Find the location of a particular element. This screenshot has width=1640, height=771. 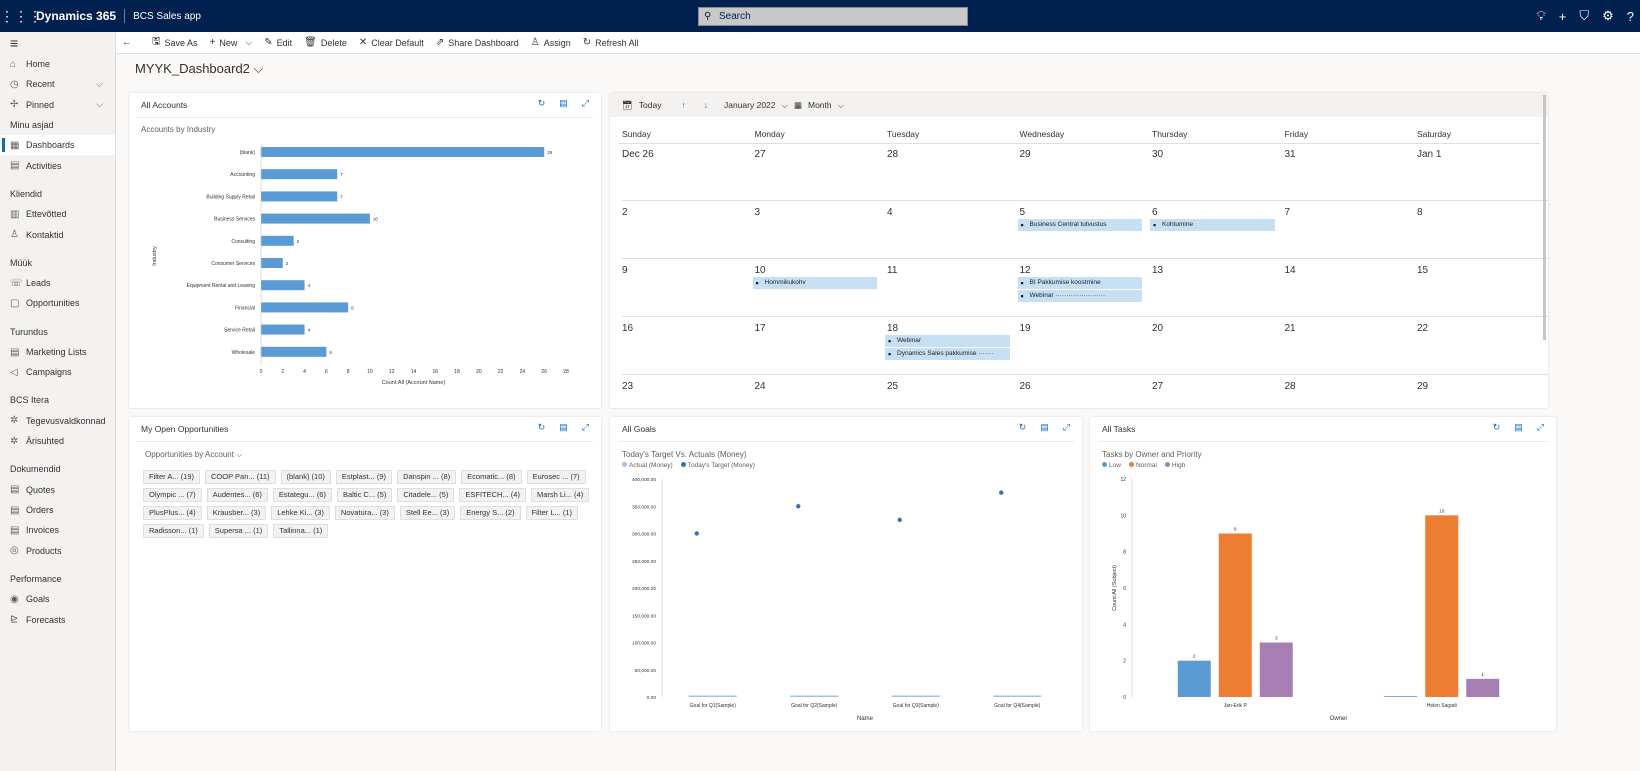

account-chip: Novatura... (3) is located at coordinates (364, 513).